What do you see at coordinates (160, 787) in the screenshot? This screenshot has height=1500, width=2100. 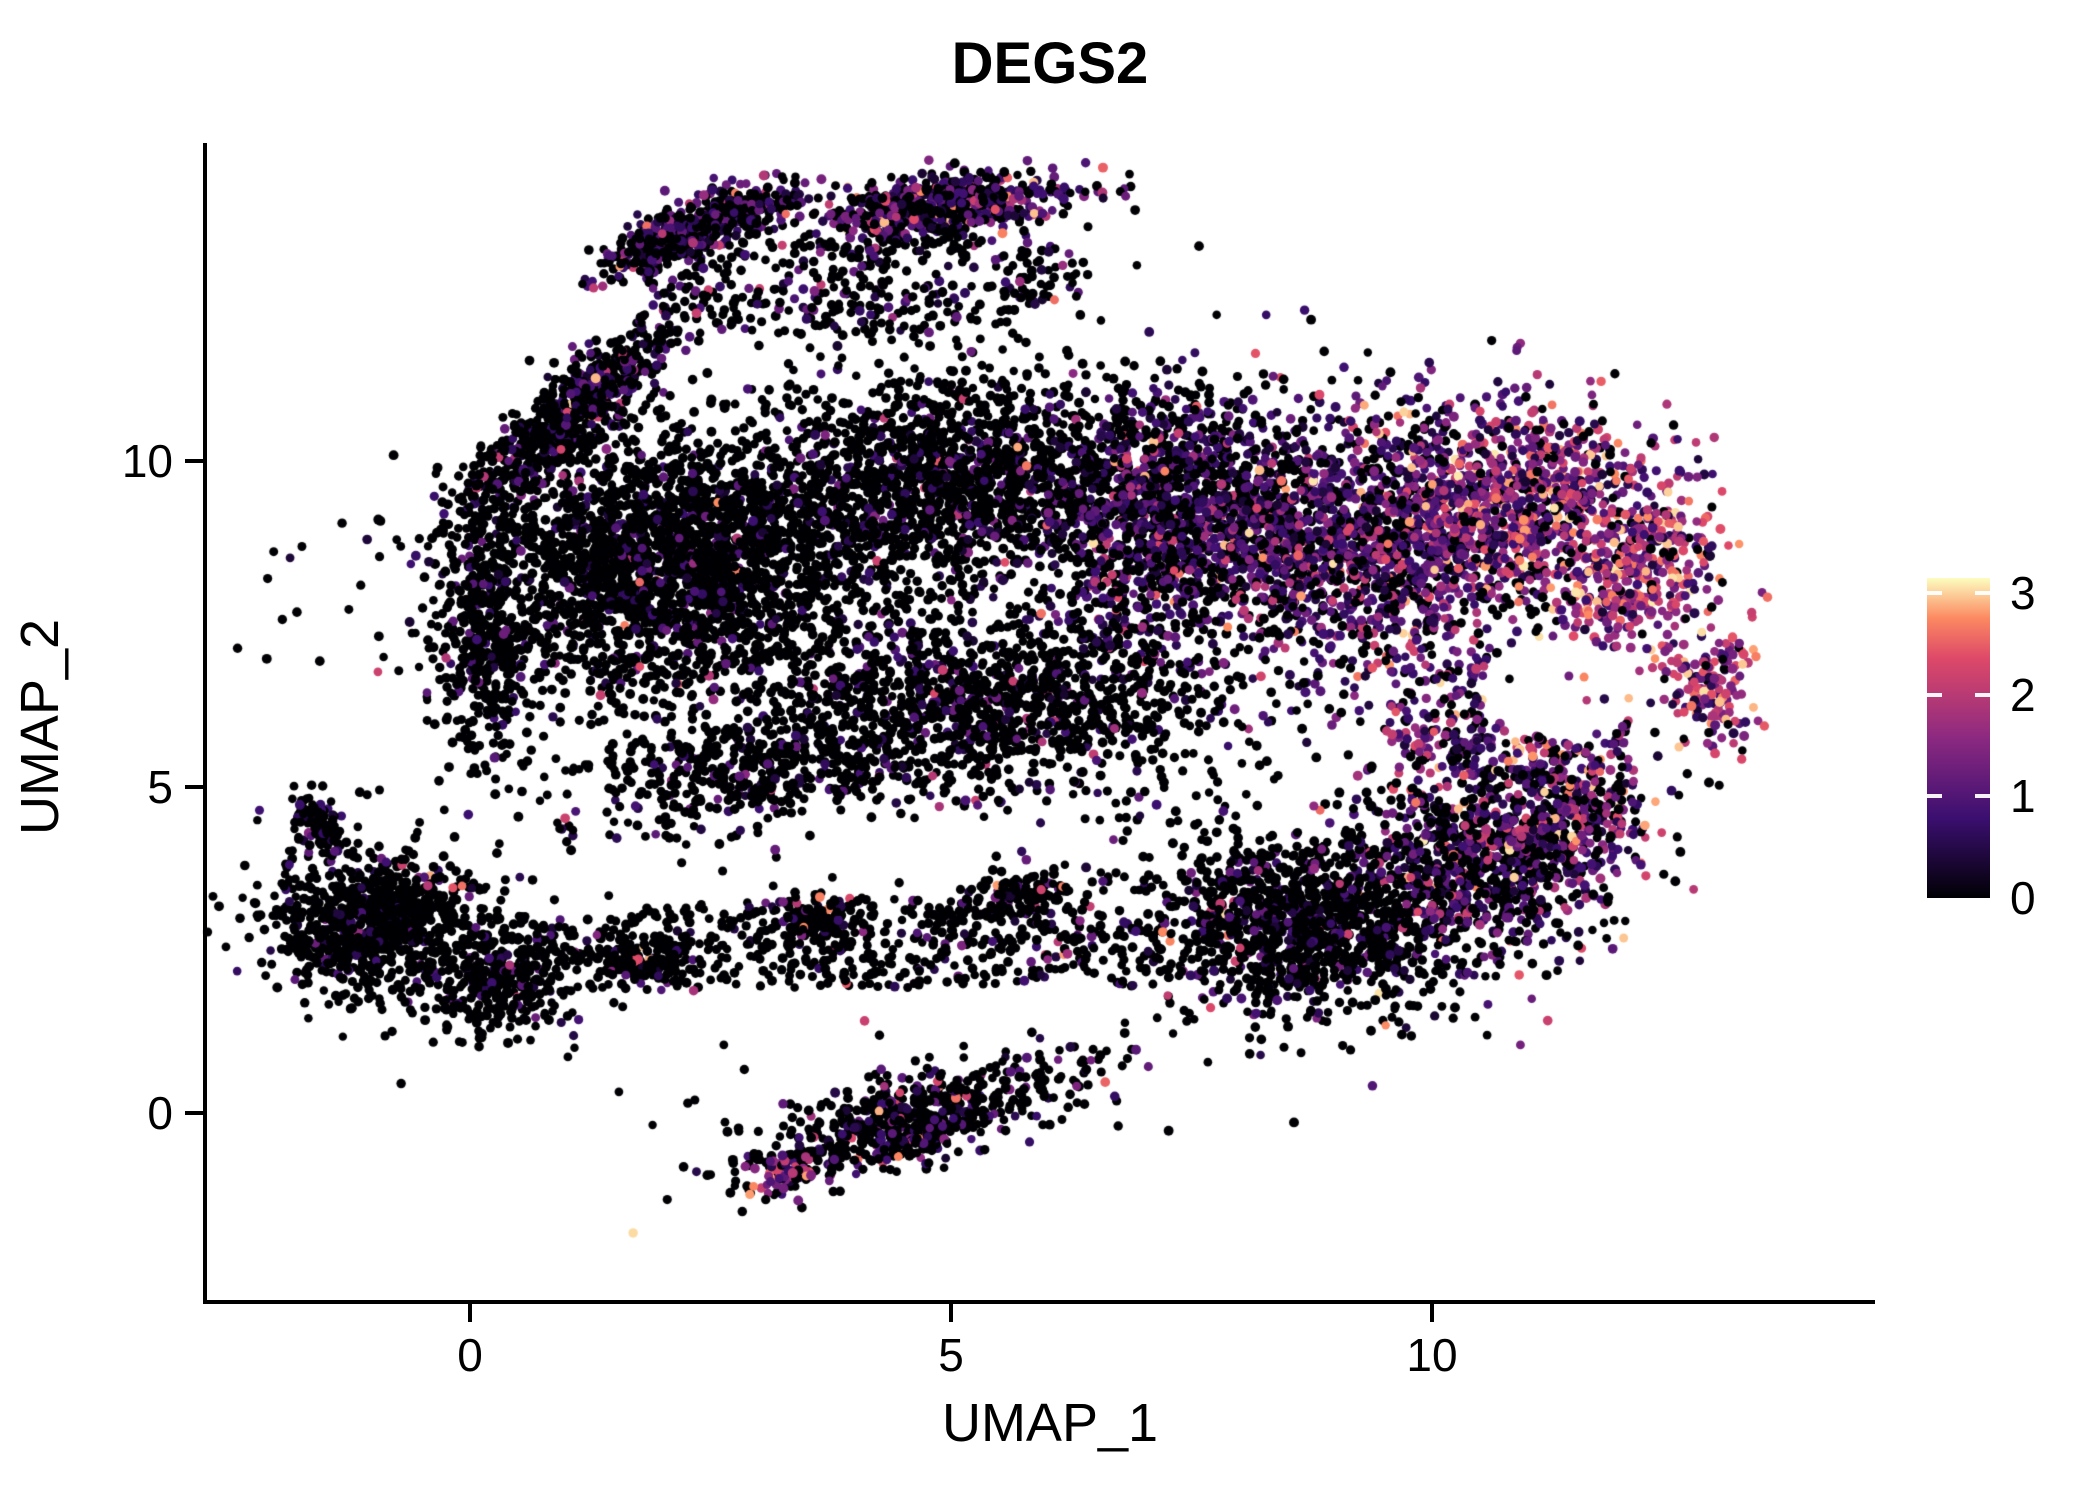 I see `y-tick-label: 5` at bounding box center [160, 787].